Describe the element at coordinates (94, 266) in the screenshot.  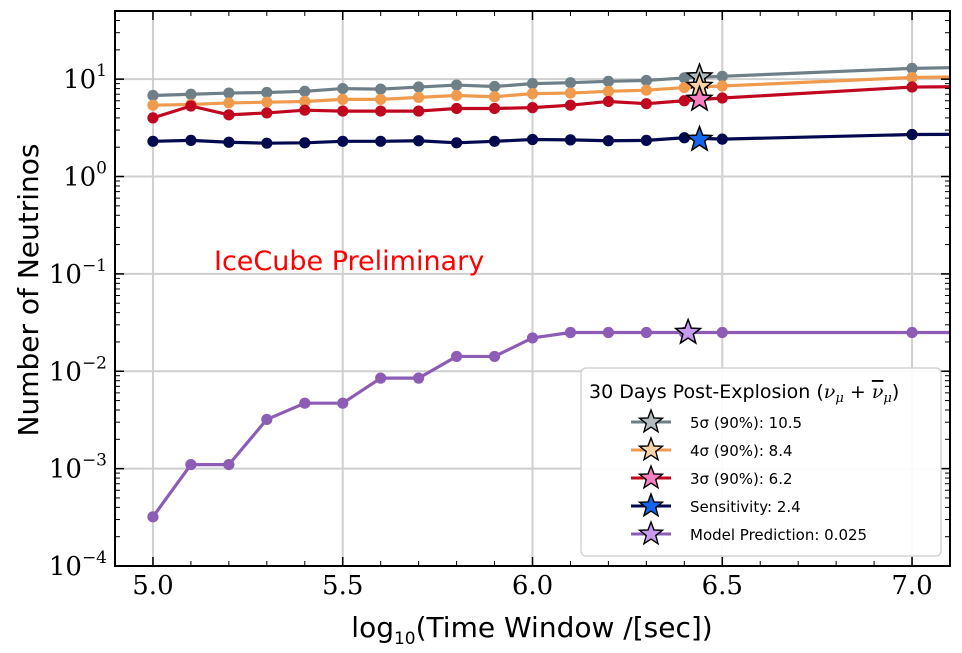
I see `y-tick-exponent: −1` at that location.